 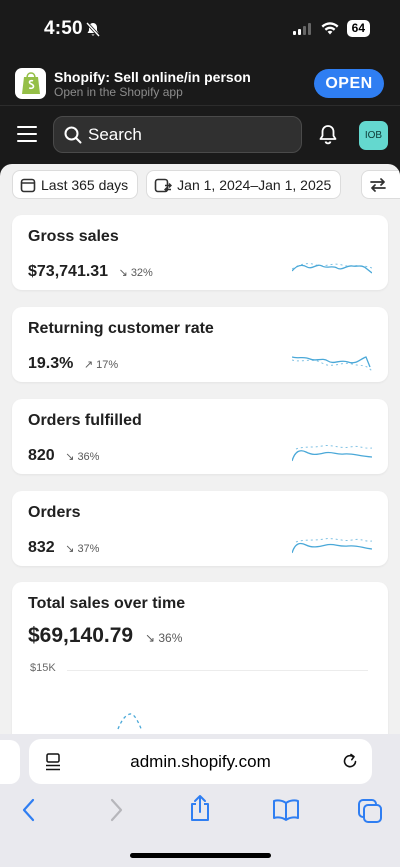 I want to click on store-avatar: IOB, so click(x=373, y=135).